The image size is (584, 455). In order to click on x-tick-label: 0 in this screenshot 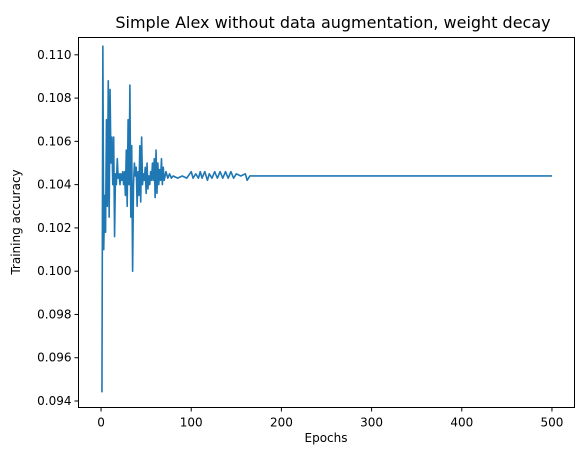, I will do `click(101, 423)`.